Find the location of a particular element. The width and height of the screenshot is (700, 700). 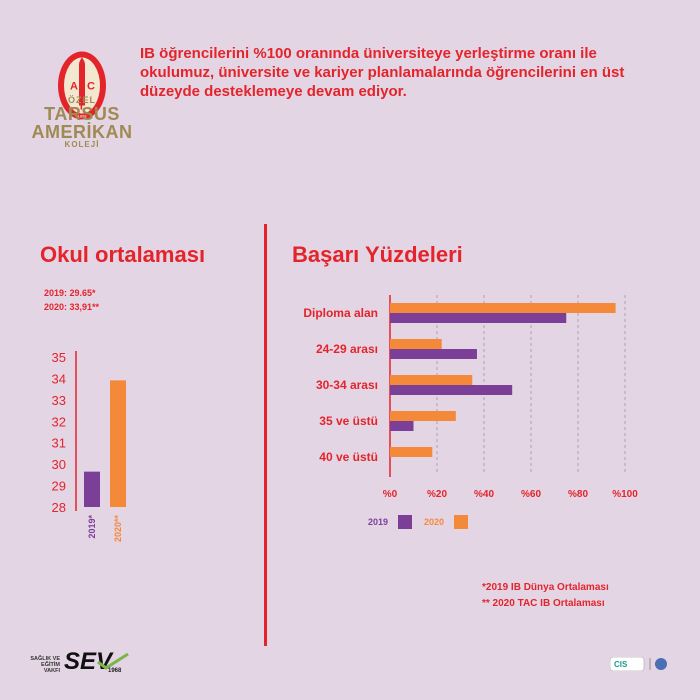

school-name-line4: KOLEJİ is located at coordinates (82, 144).